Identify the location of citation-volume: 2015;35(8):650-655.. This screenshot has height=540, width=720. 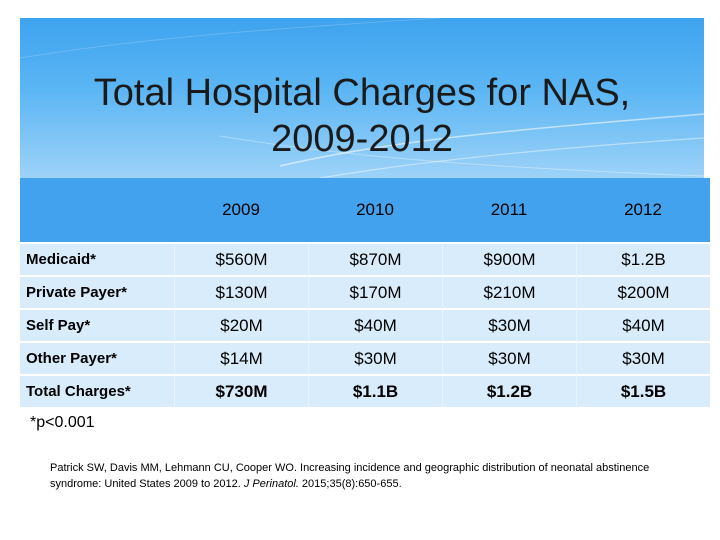
(350, 484).